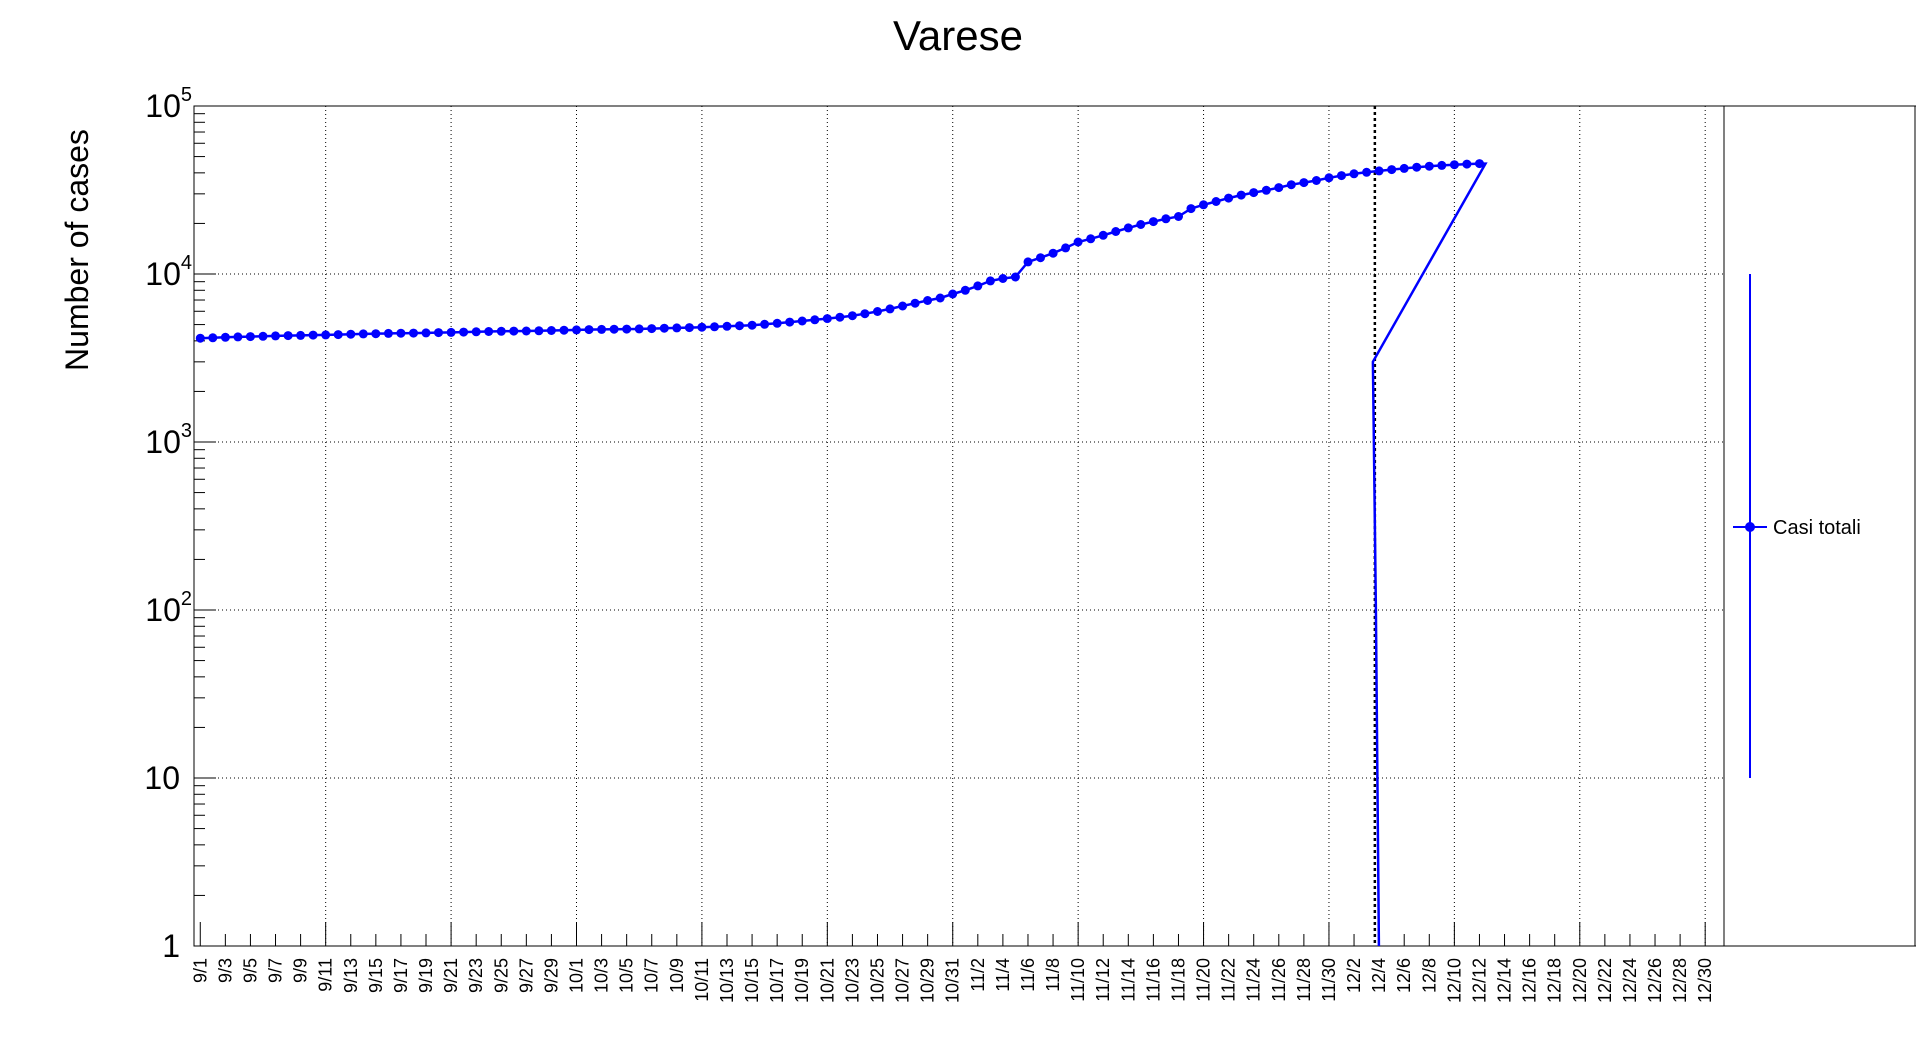 The image size is (1916, 1052). Describe the element at coordinates (168, 440) in the screenshot. I see `y-tick-label: 103` at that location.